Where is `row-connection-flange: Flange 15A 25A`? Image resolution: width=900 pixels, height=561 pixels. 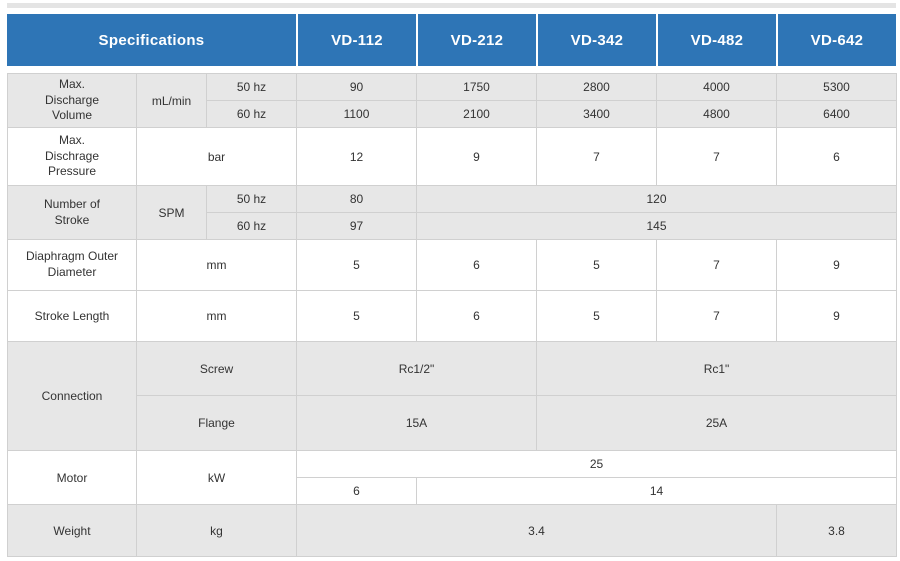
row-connection-flange: Flange 15A 25A is located at coordinates (452, 423).